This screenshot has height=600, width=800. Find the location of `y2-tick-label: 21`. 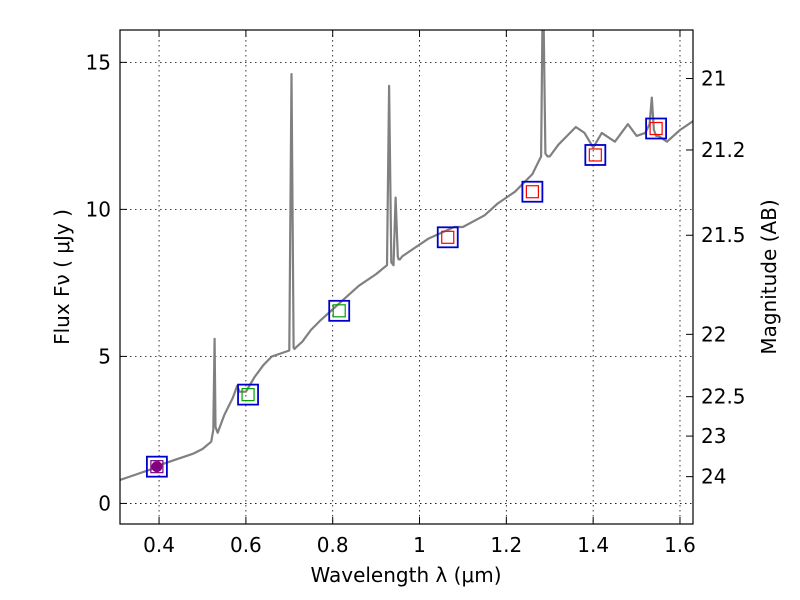

y2-tick-label: 21 is located at coordinates (713, 79).